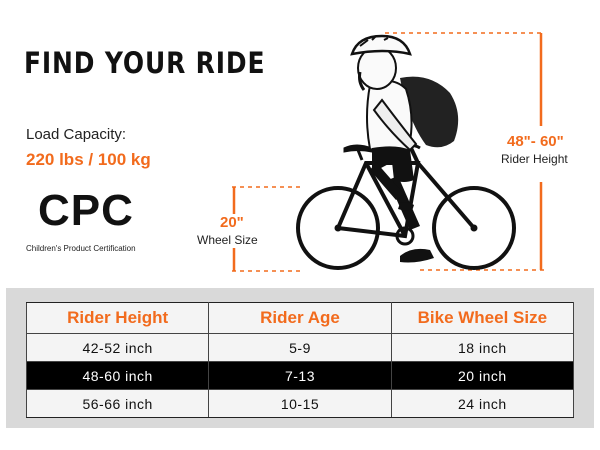 The image size is (600, 450). I want to click on cell-wheel-size: 24 inch, so click(482, 403).